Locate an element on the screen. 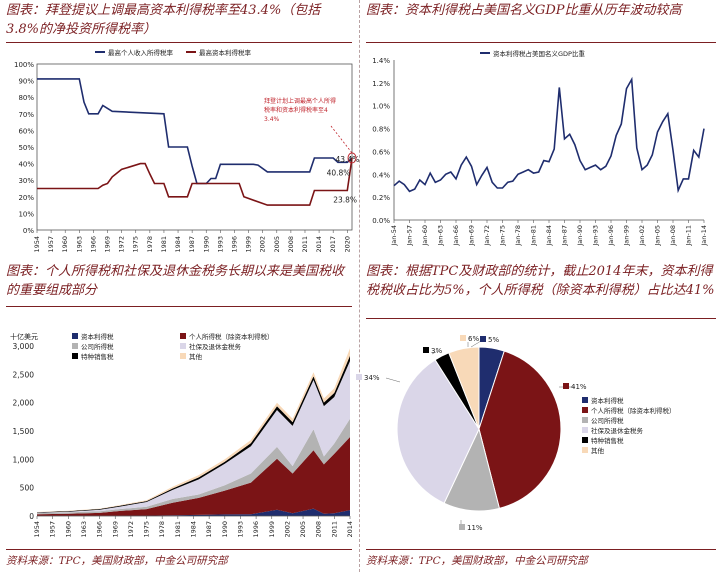 This screenshot has width=720, height=572. x-tick-label: Jan-81 is located at coordinates (534, 236).